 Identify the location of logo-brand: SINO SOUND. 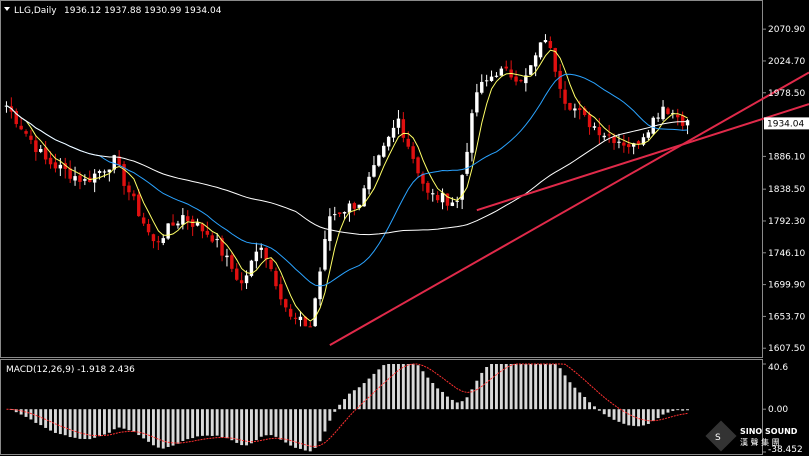
(769, 431).